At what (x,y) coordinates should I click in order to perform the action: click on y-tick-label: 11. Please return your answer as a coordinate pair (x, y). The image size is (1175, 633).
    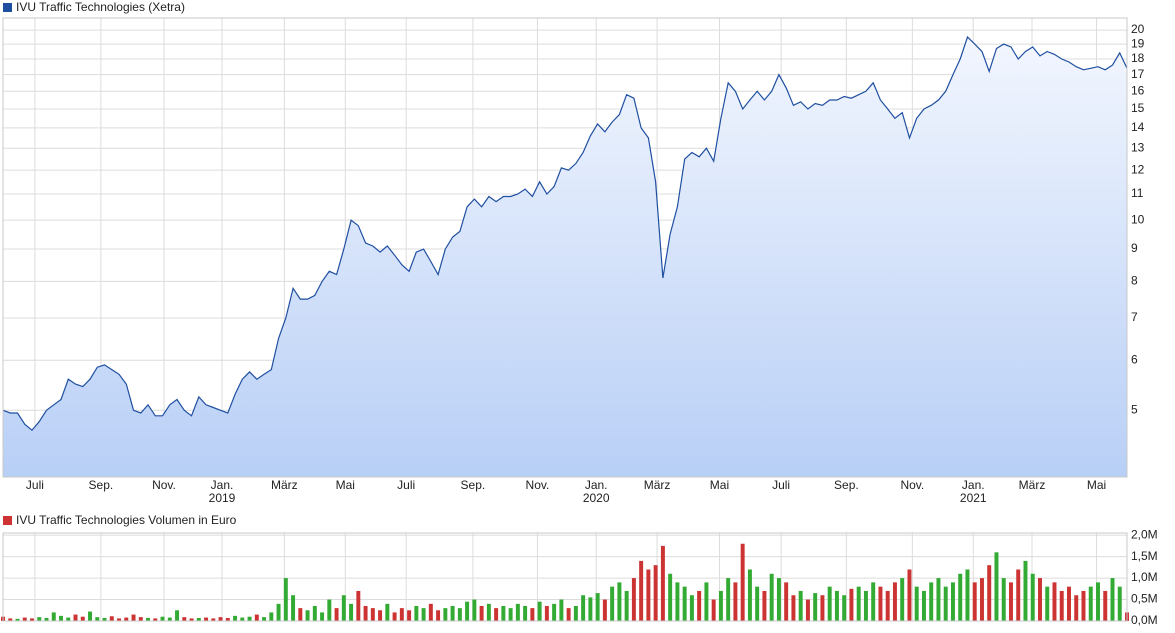
    Looking at the image, I should click on (1137, 193).